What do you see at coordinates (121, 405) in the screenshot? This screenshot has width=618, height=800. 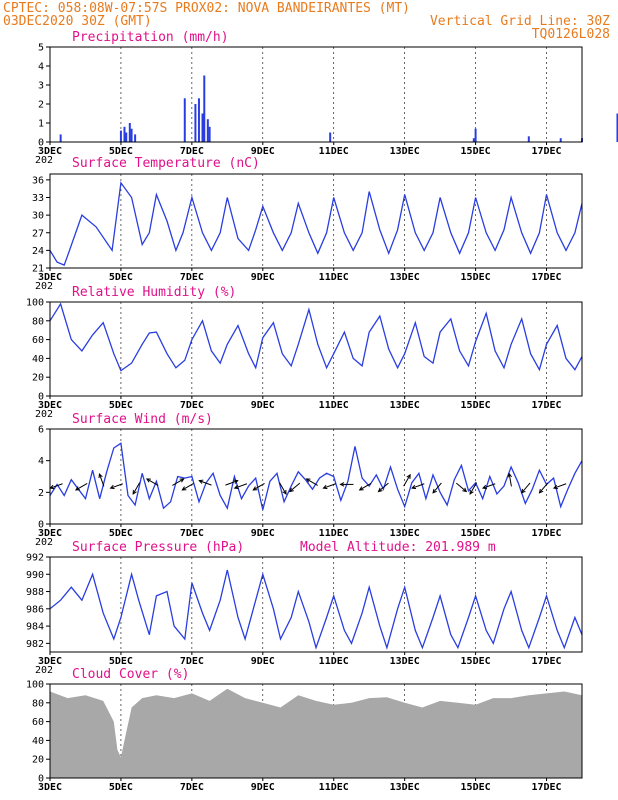 I see `humidity-xtick-label: 5DEC` at bounding box center [121, 405].